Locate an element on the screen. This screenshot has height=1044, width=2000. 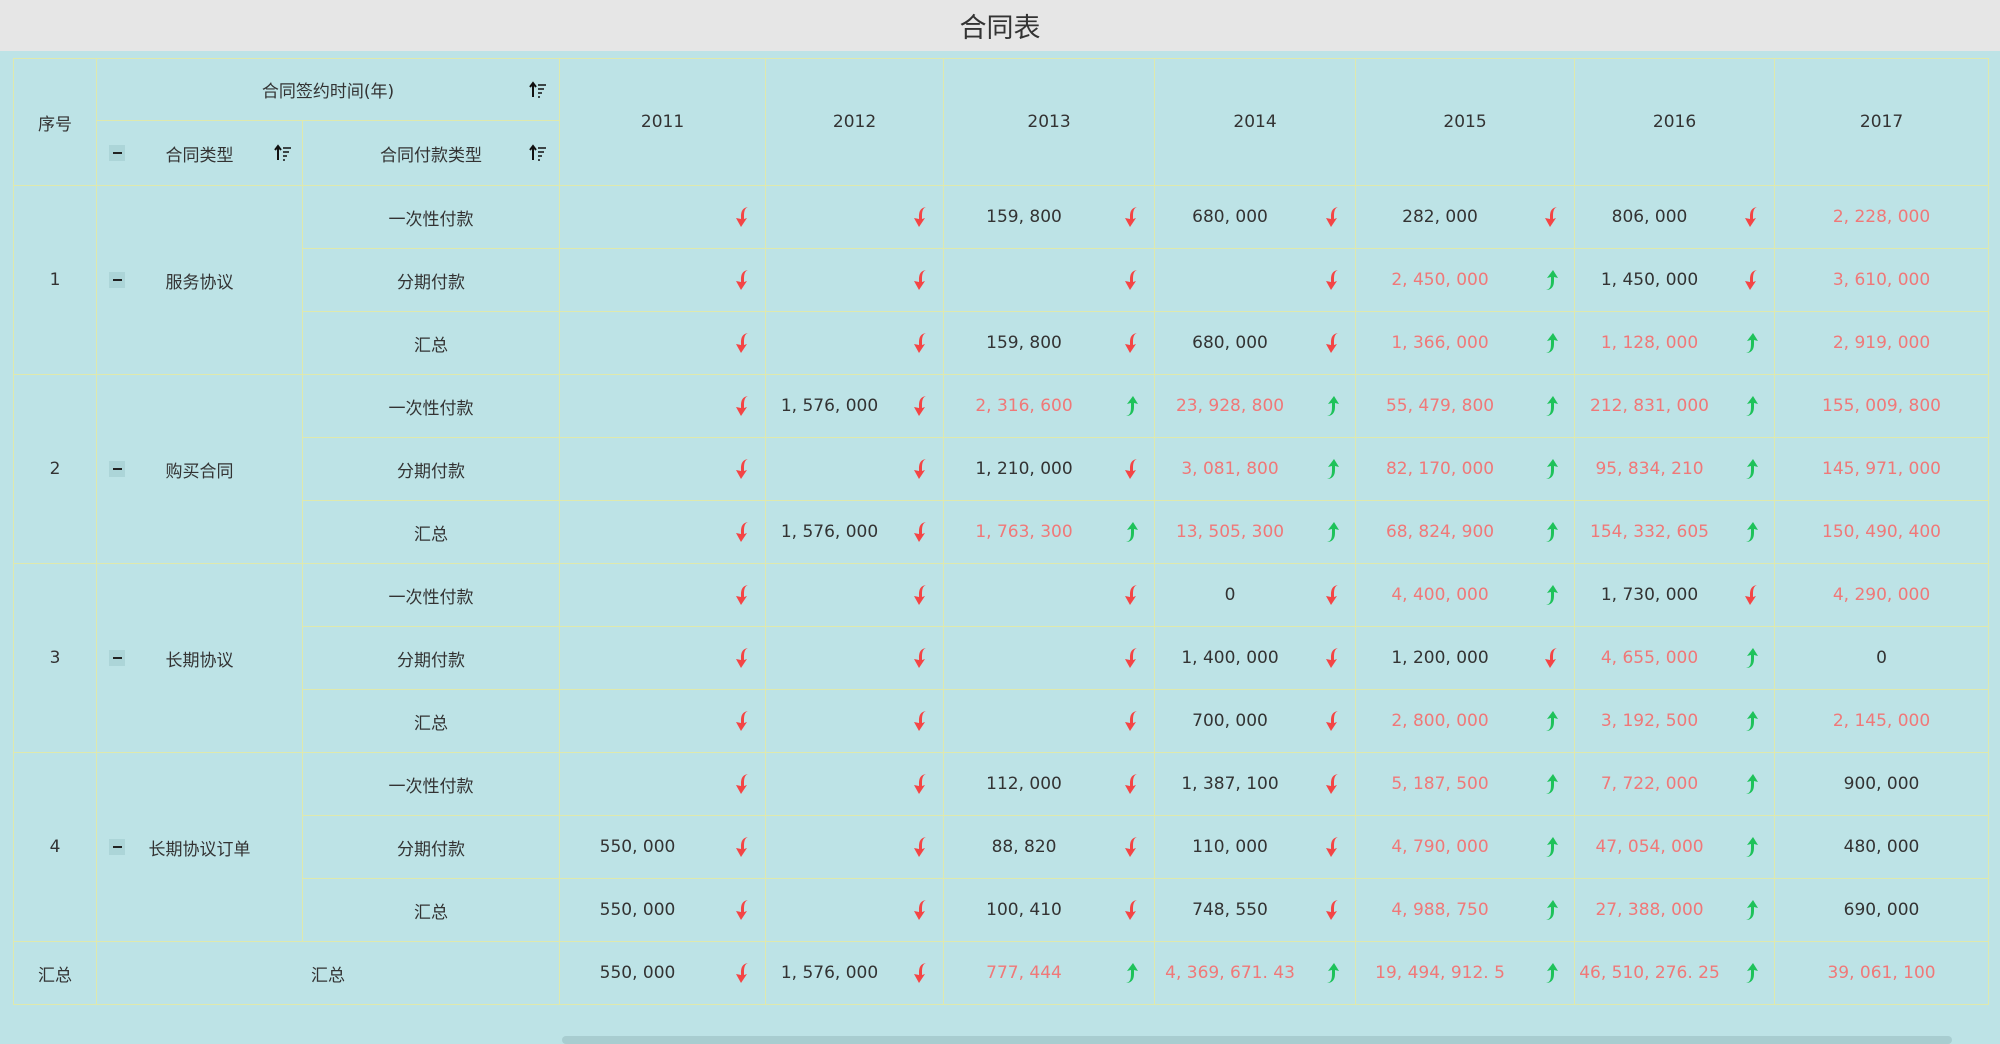
cell-value: 212, 831, 000 is located at coordinates (1649, 406).